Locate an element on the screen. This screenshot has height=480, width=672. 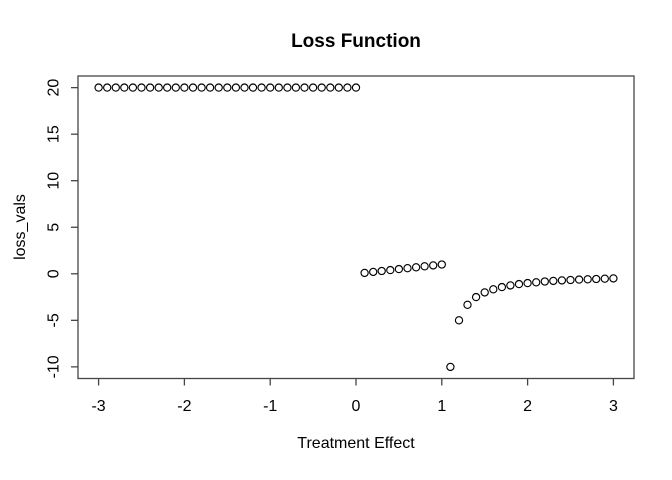
x-tick-label: 3 is located at coordinates (613, 406).